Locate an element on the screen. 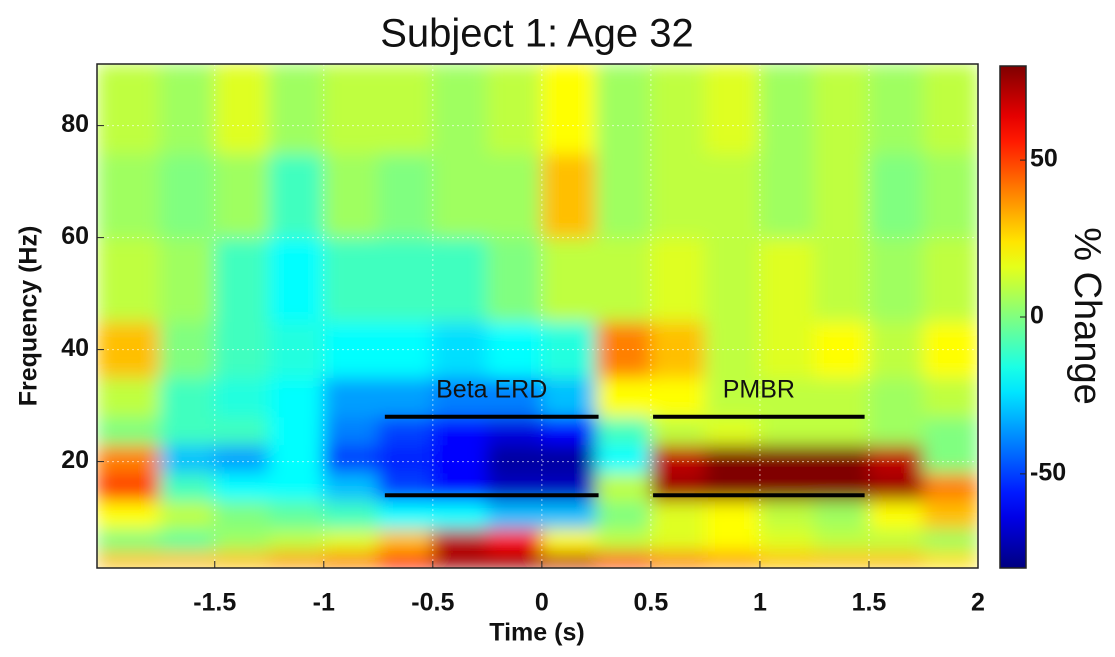 This screenshot has height=657, width=1115. y-tick-label: 60 is located at coordinates (75, 236).